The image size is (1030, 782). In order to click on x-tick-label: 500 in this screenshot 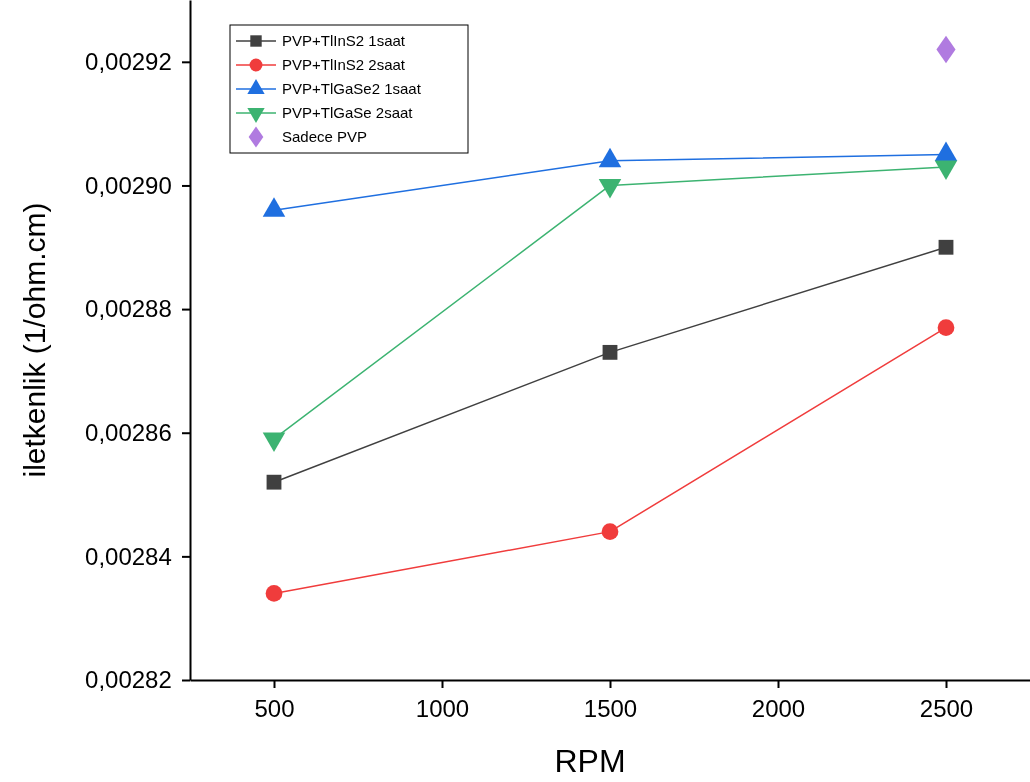, I will do `click(274, 709)`.